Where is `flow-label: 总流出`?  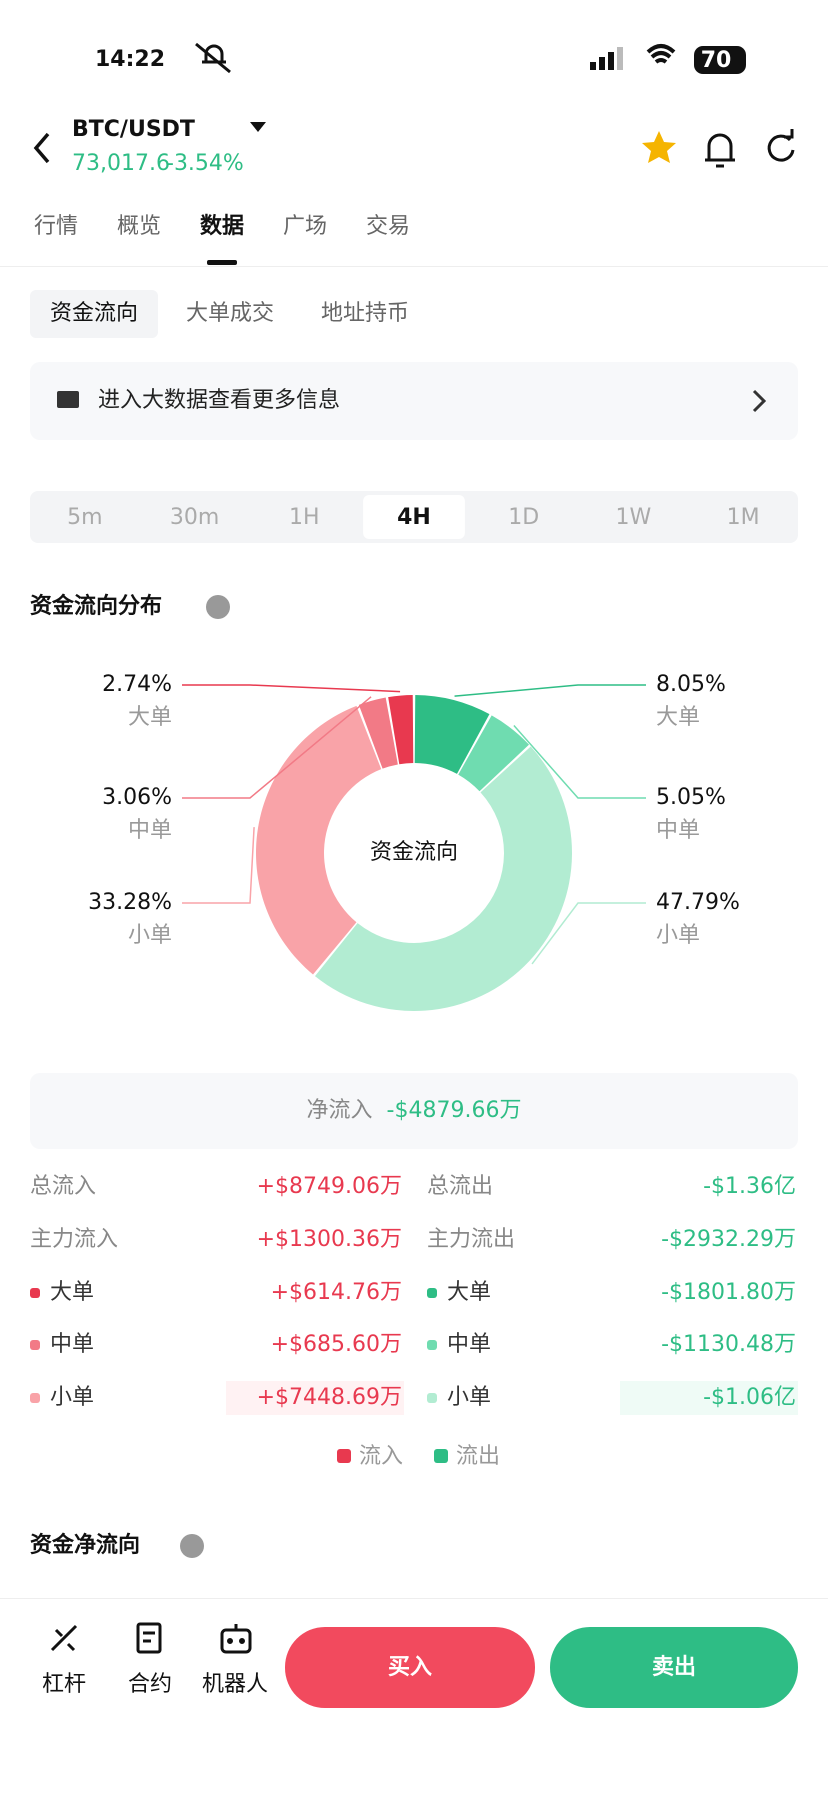 flow-label: 总流出 is located at coordinates (460, 1186).